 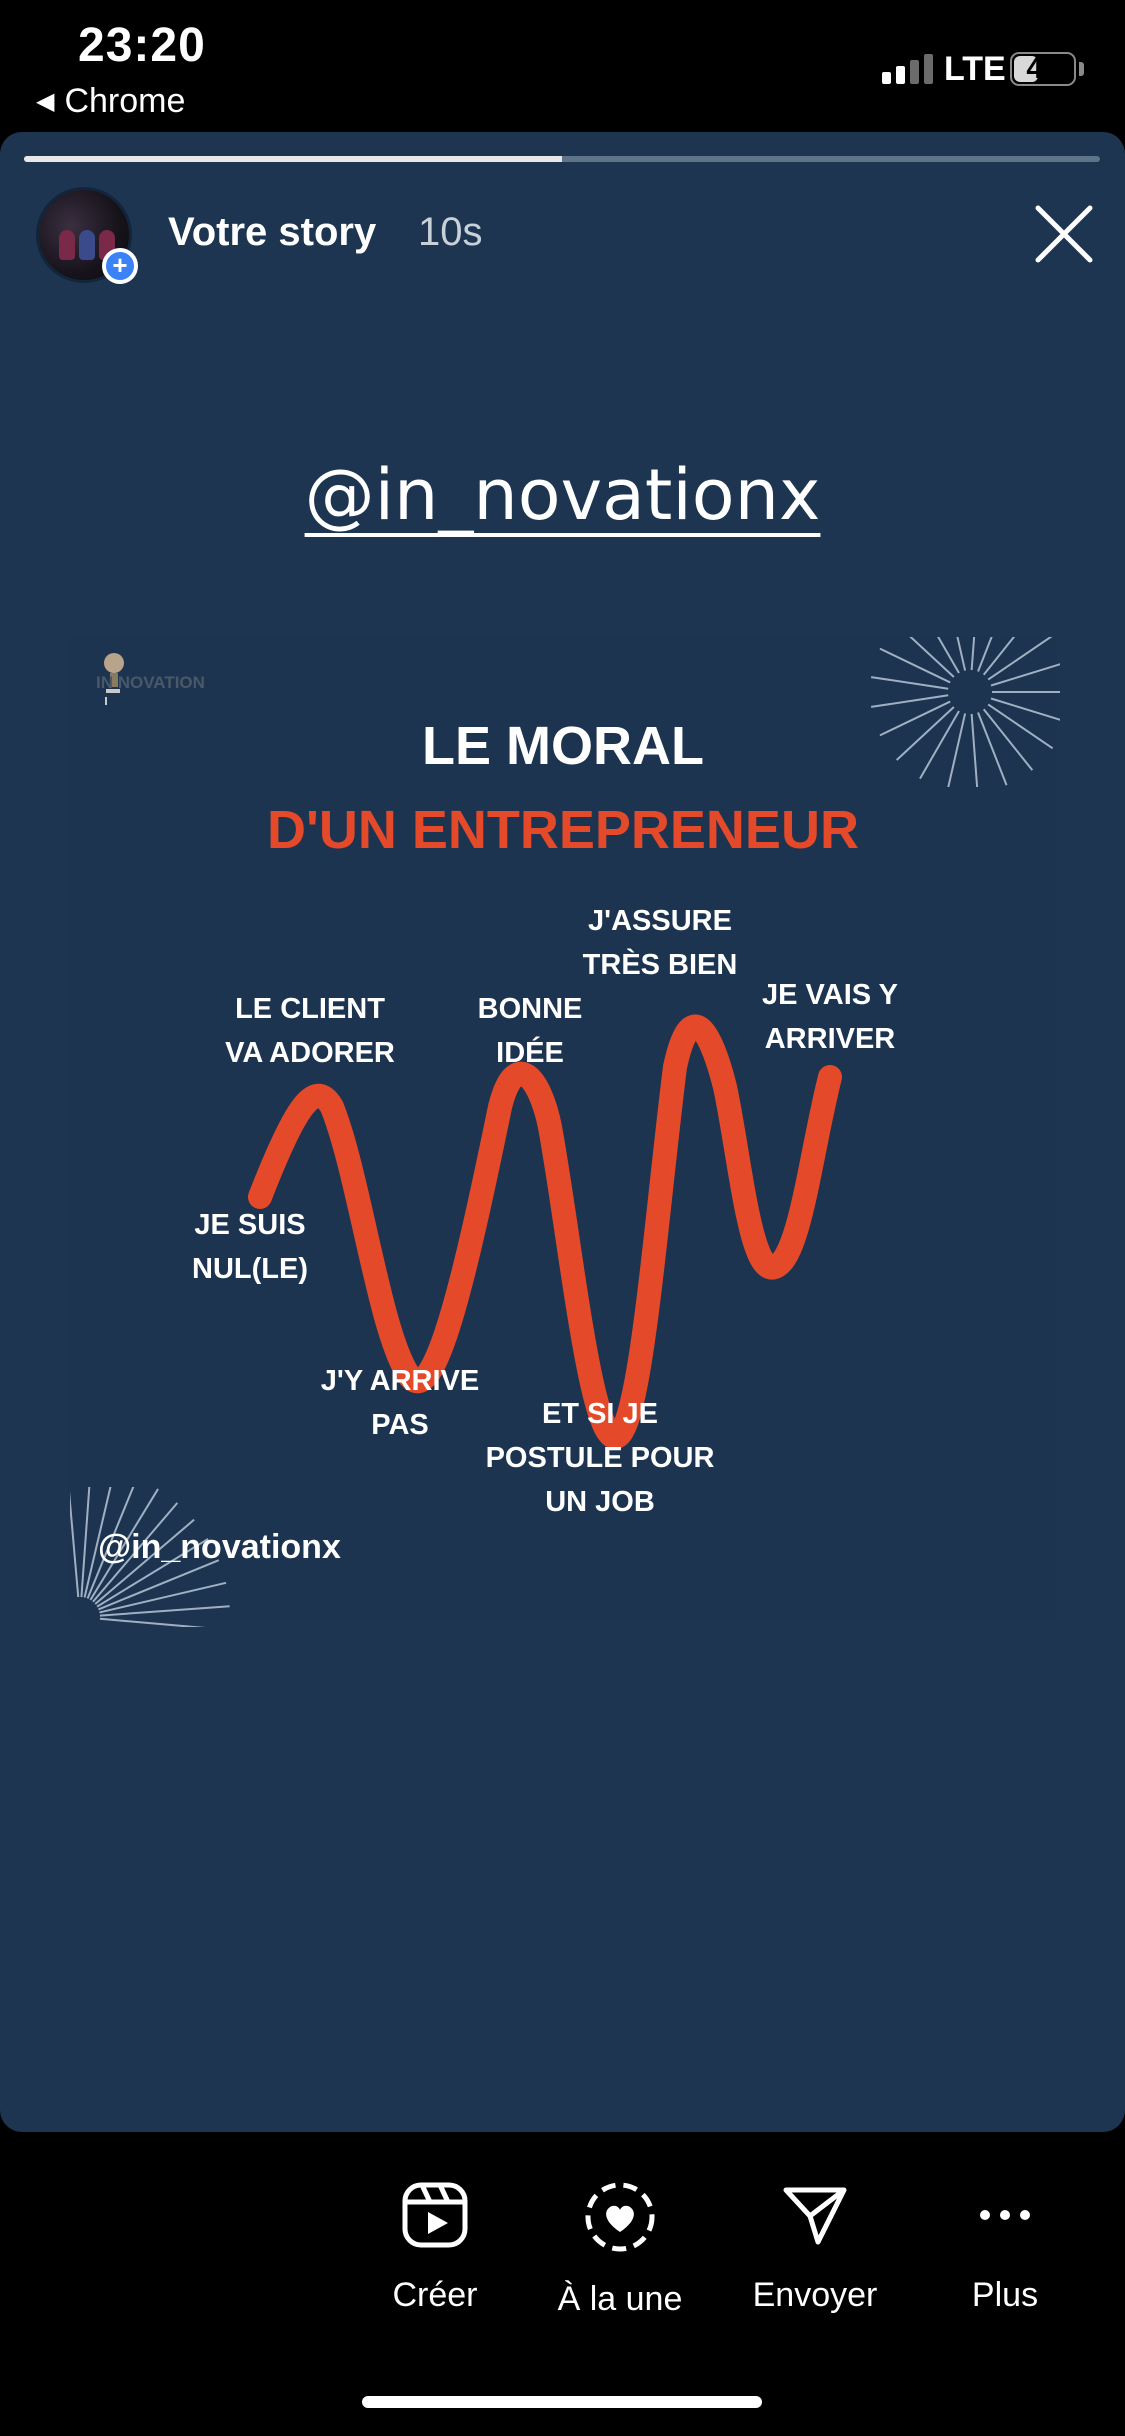 I want to click on mention-sticker-text: @in_novationx, so click(x=562, y=495).